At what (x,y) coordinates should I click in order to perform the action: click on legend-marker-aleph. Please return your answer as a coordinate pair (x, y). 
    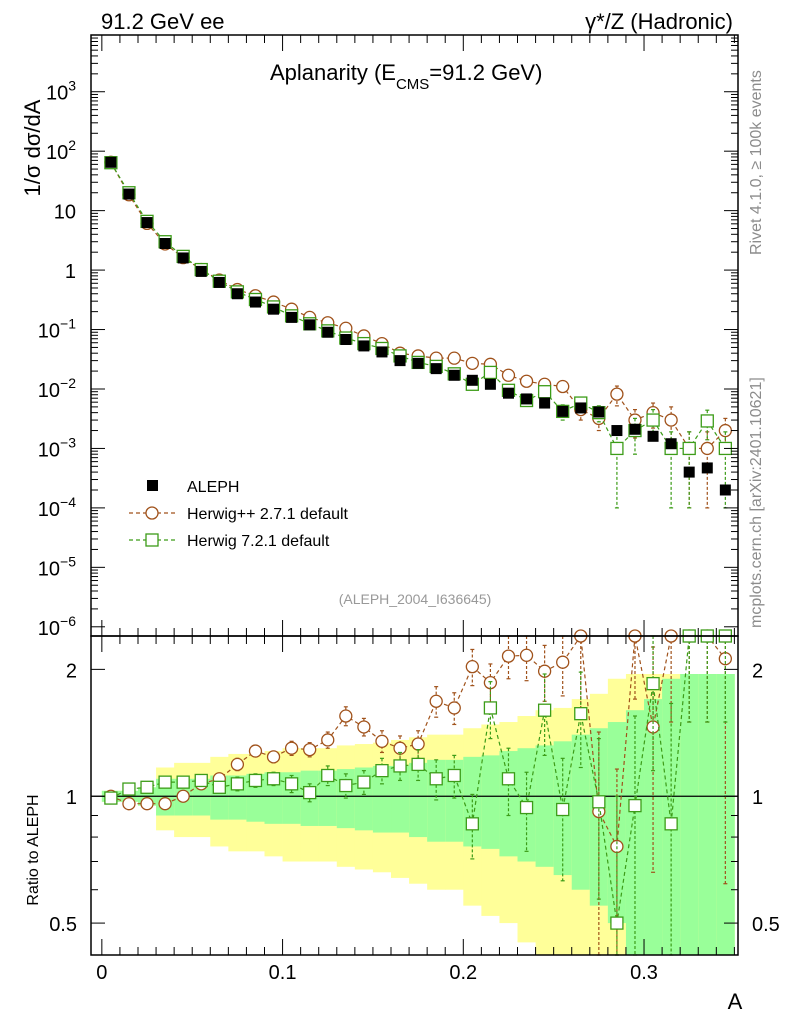
    Looking at the image, I should click on (152, 485).